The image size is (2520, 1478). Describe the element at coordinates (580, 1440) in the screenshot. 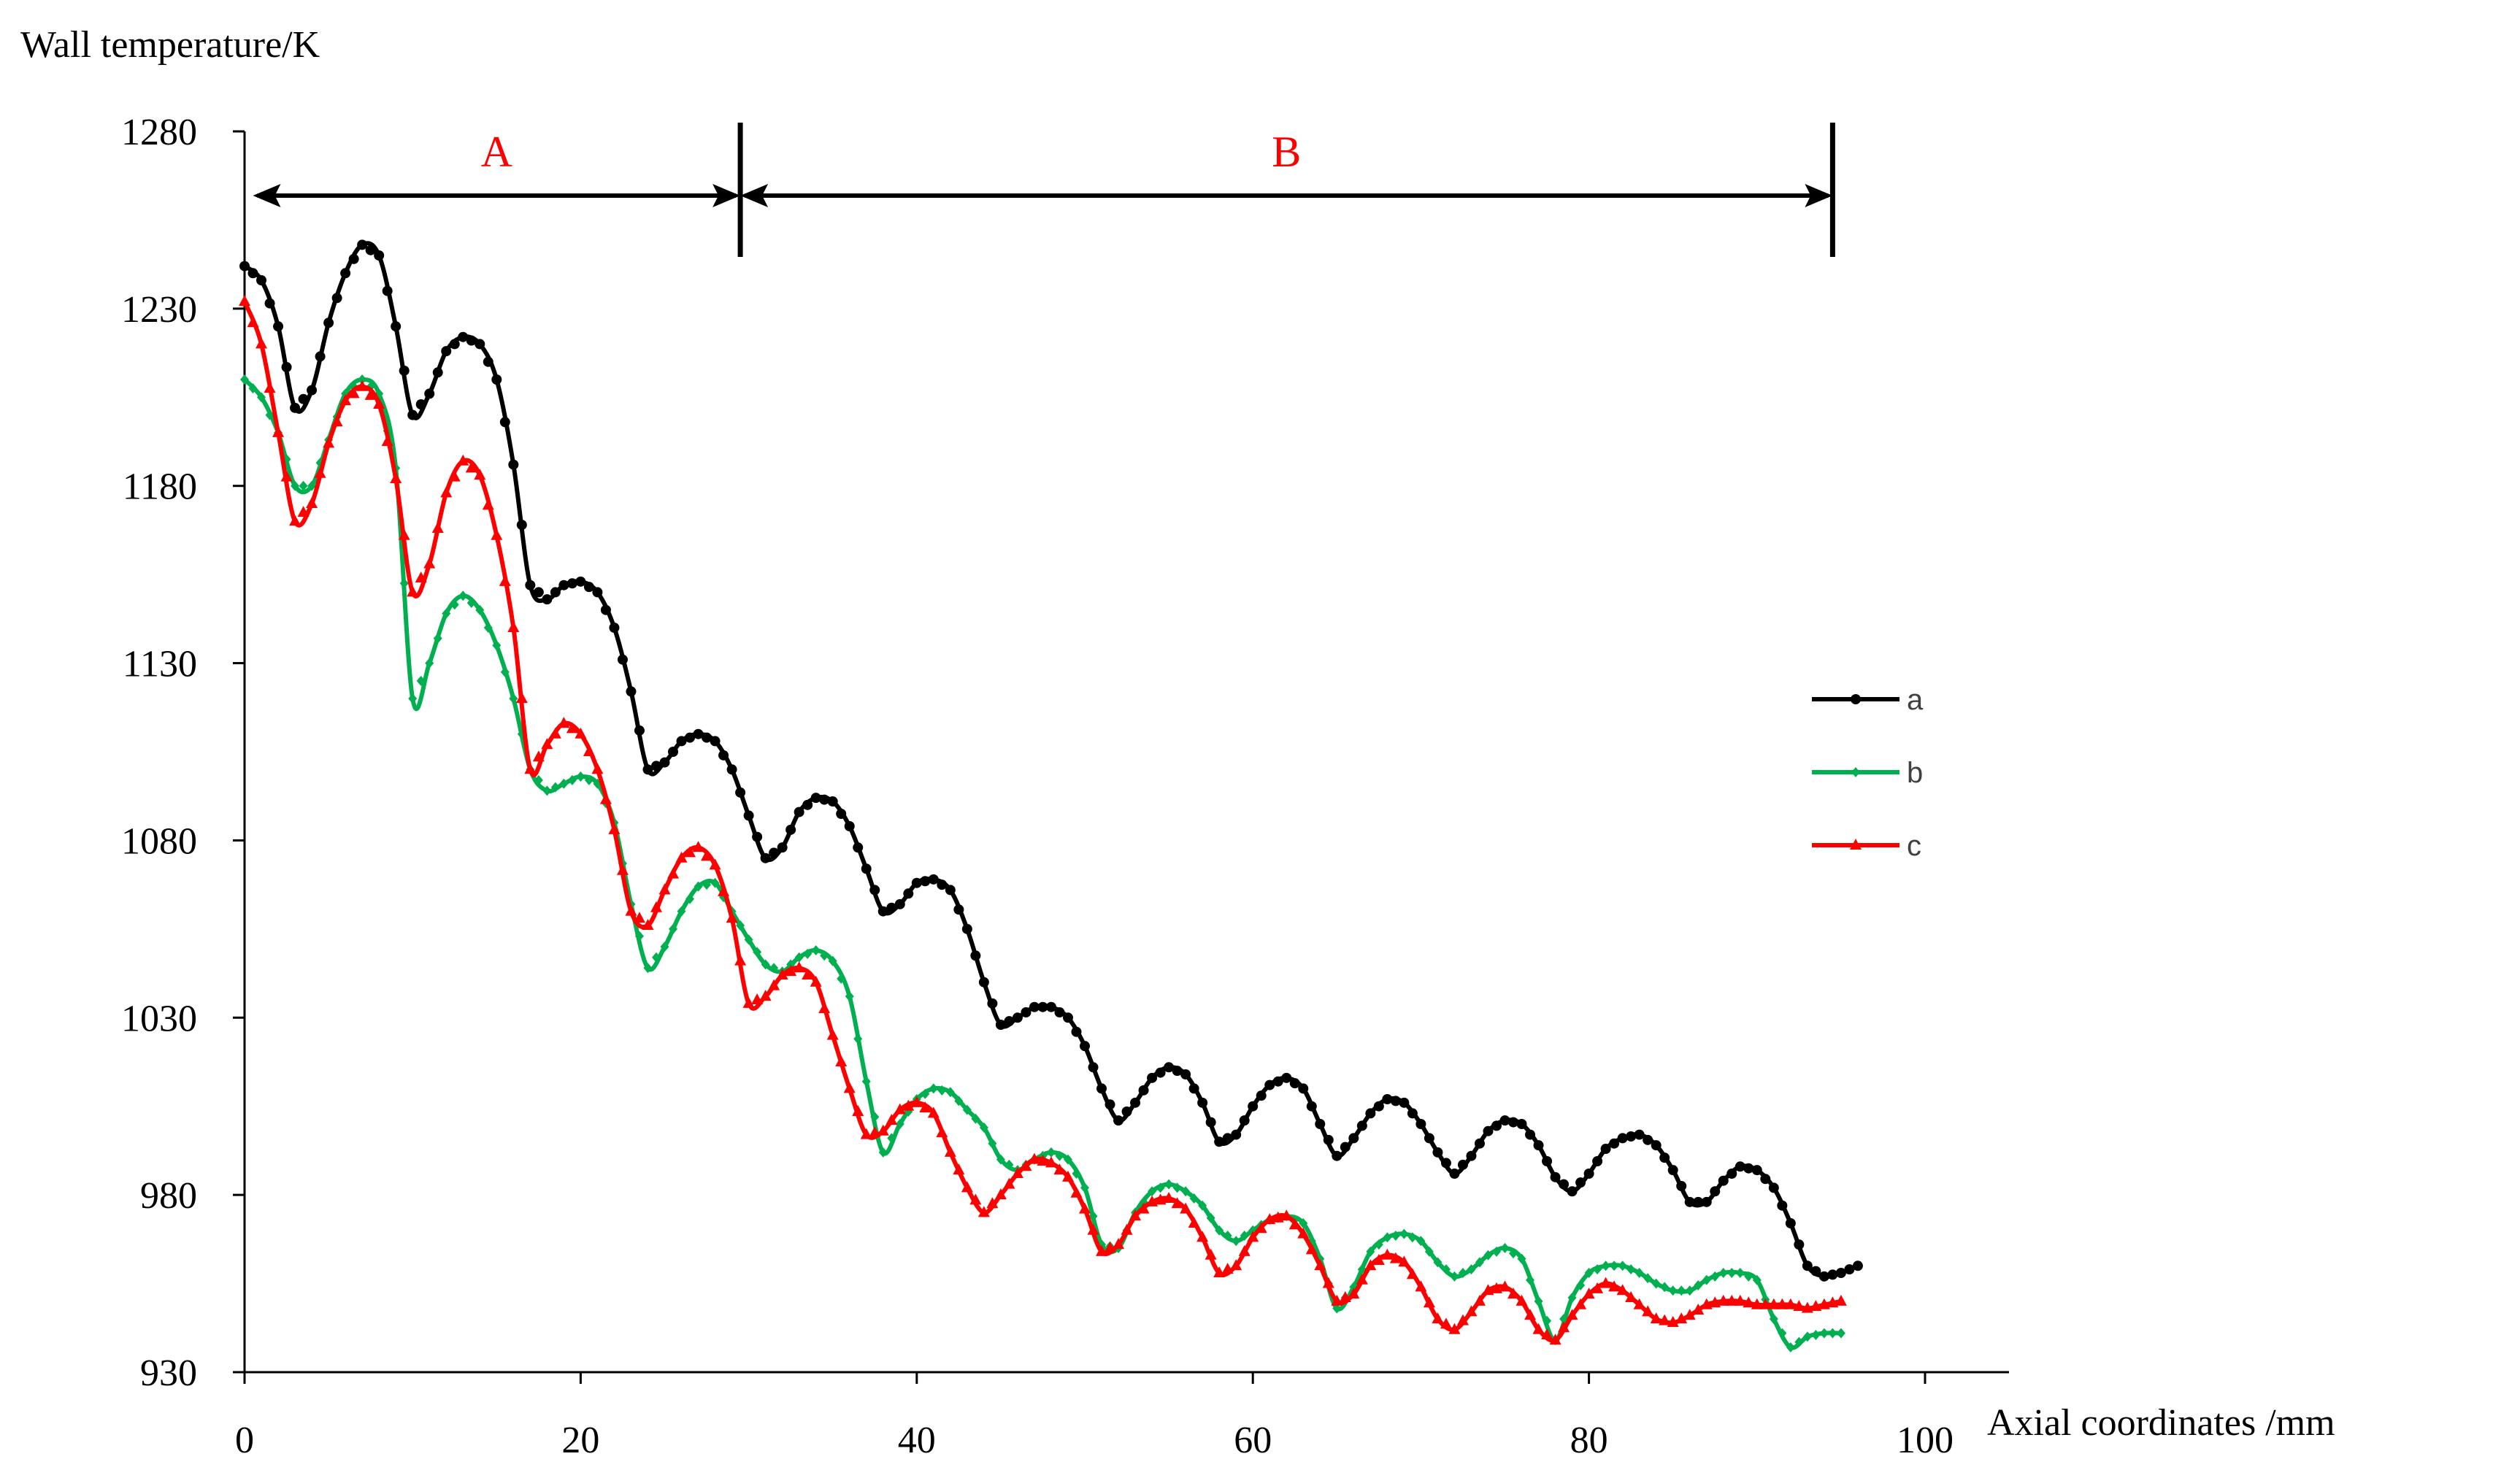

I see `x-tick-label: 20` at that location.